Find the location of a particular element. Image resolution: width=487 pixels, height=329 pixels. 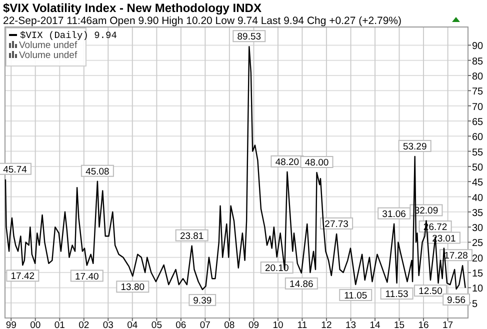

y-tick-label: 15 is located at coordinates (478, 274).